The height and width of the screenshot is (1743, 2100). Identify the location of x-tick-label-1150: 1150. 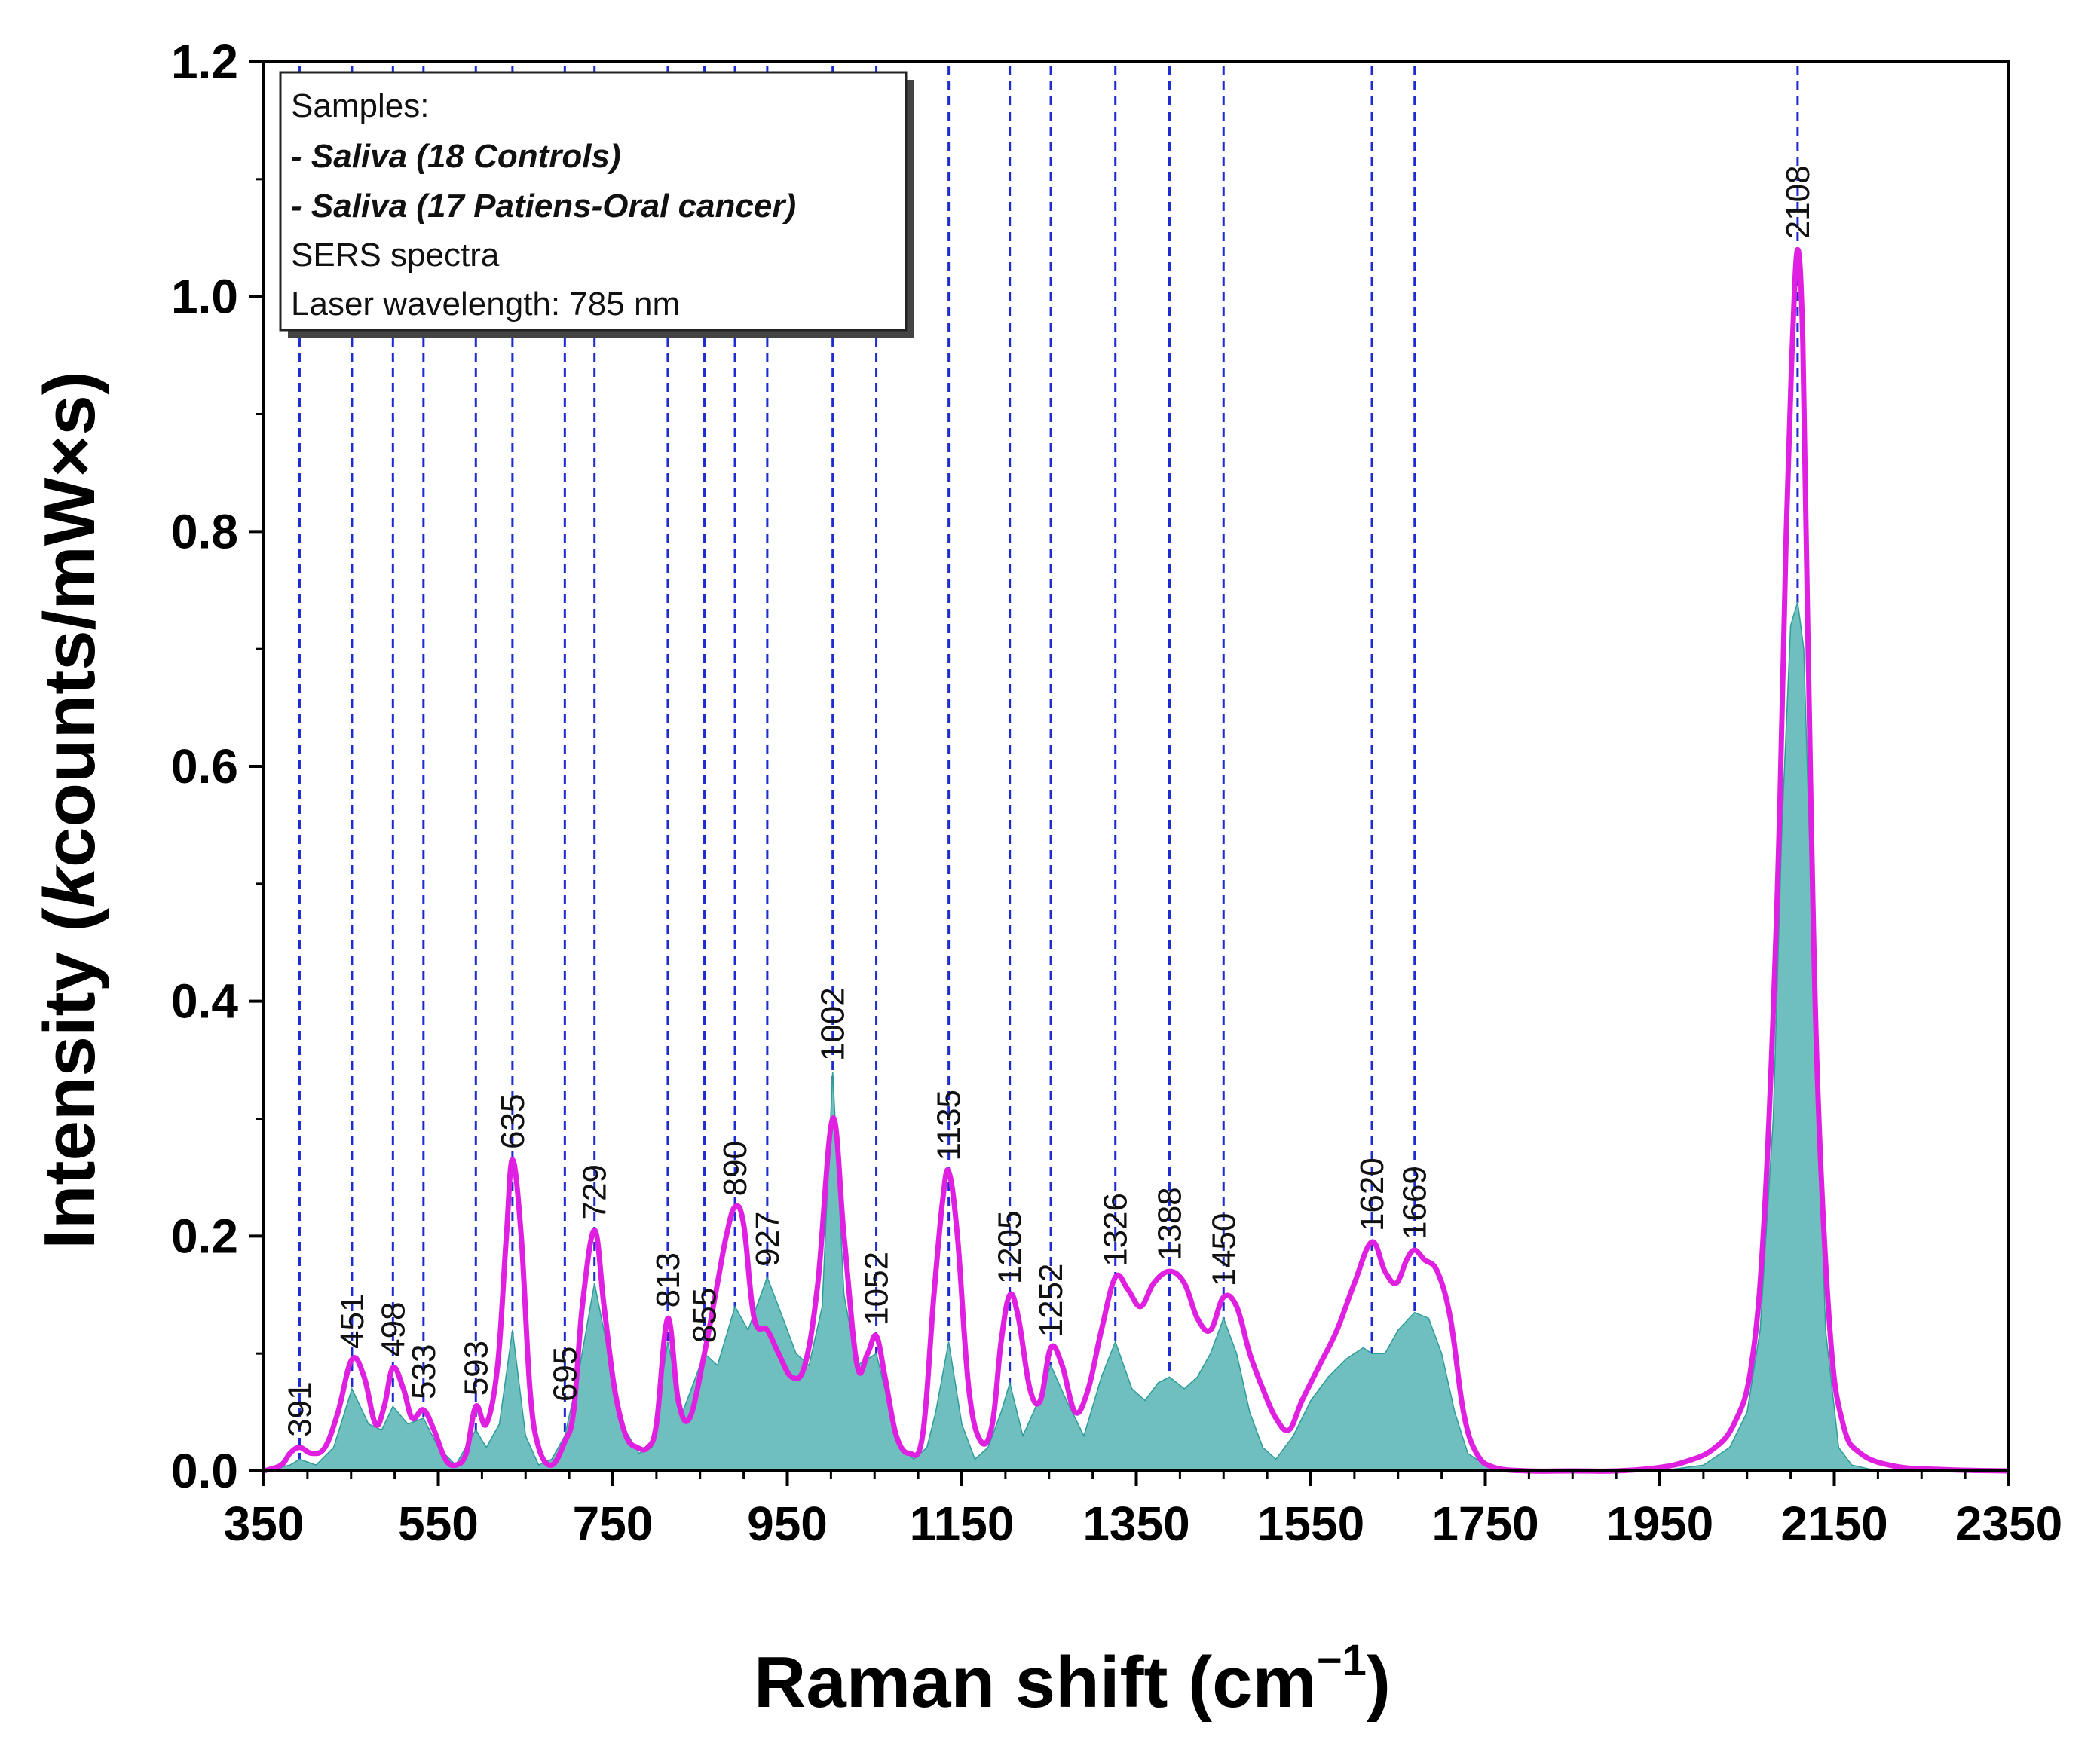
(963, 1524).